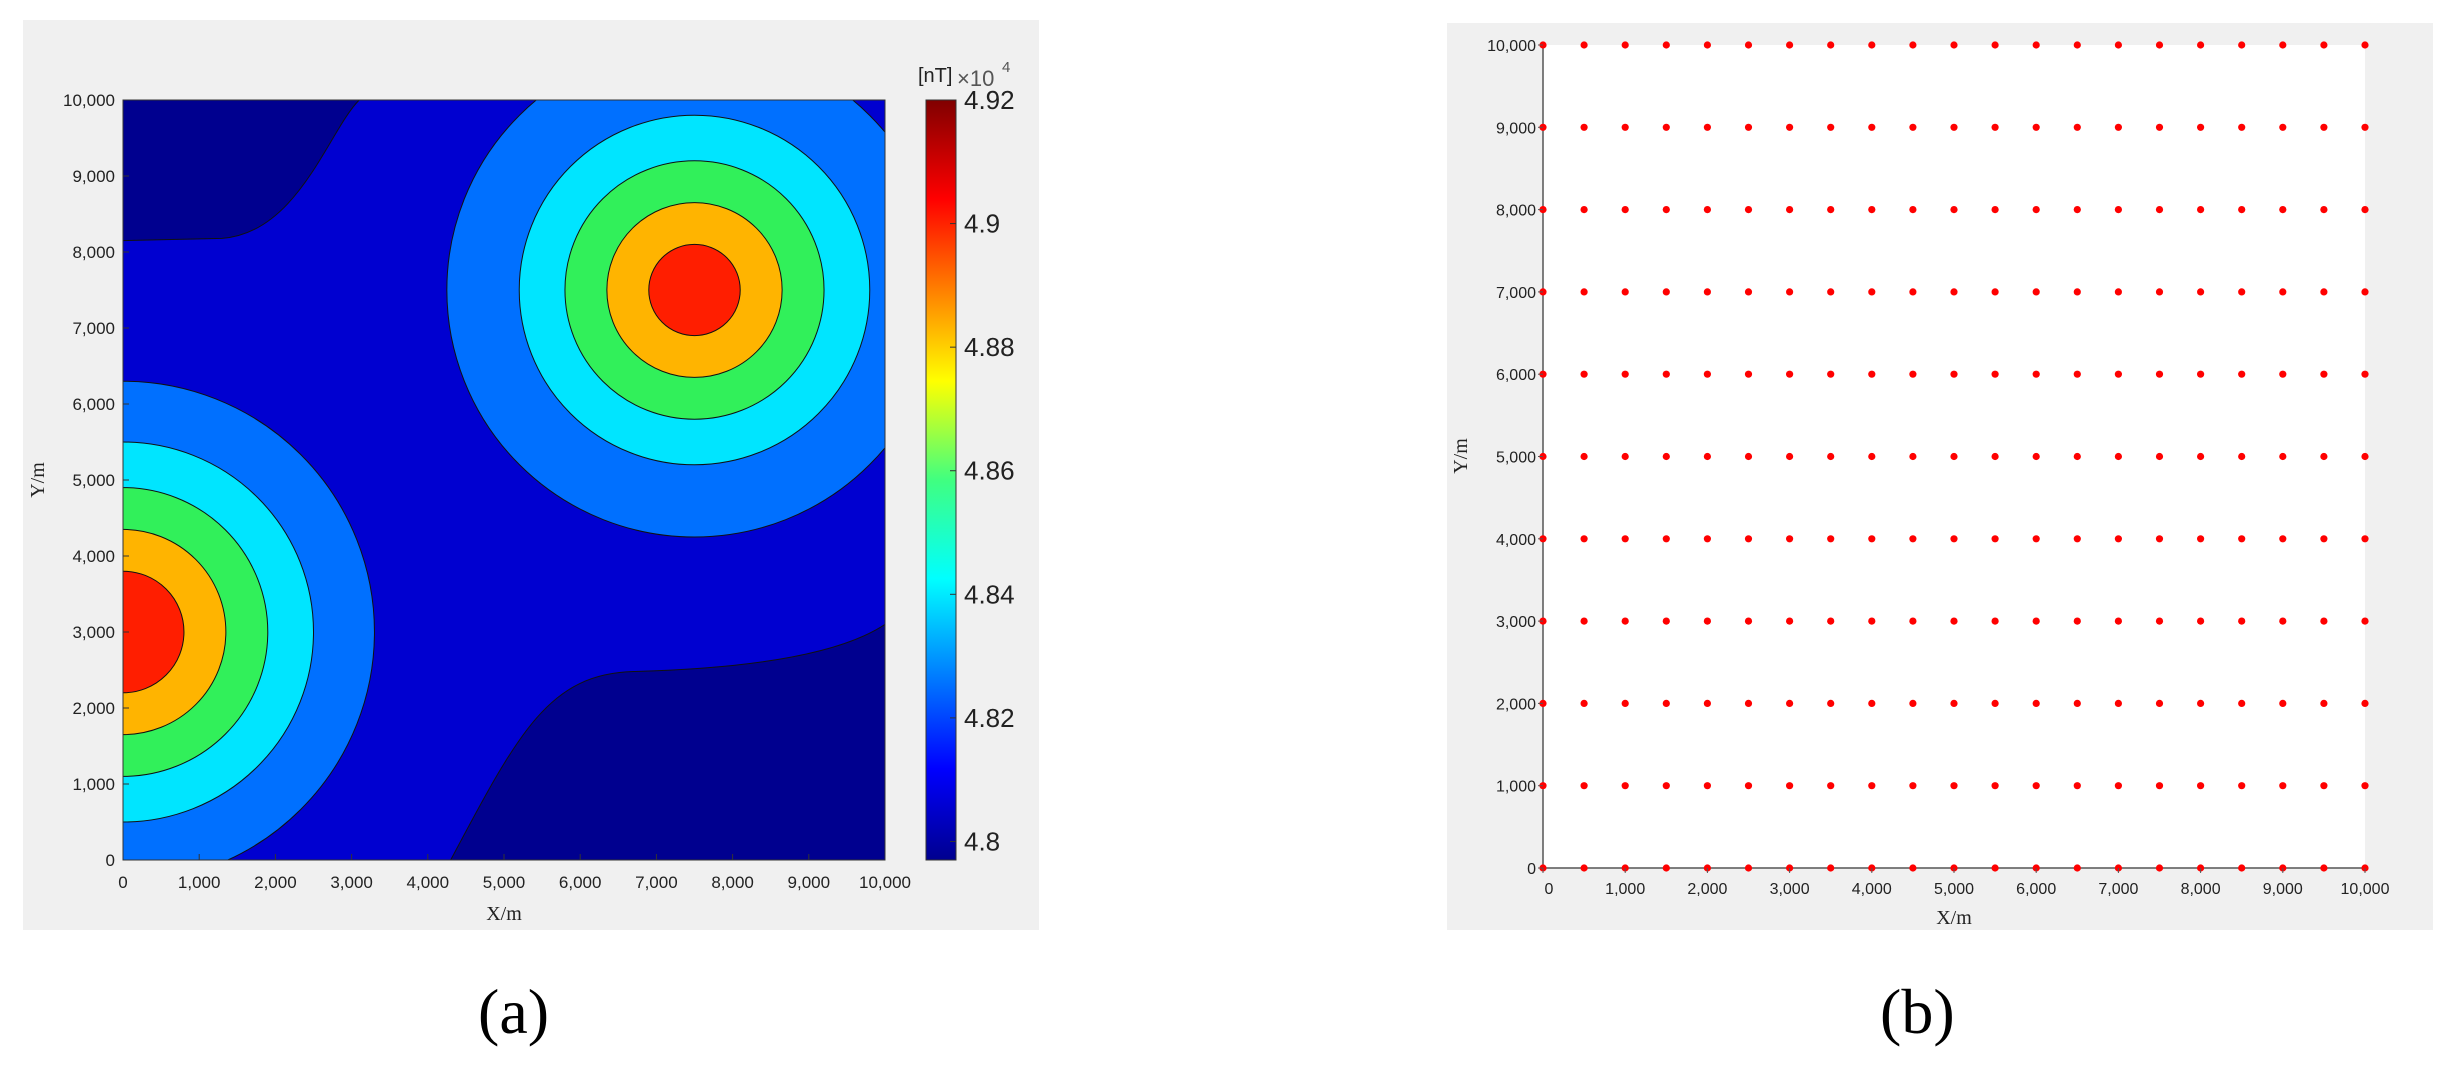  I want to click on y-tick-label: 4,000, so click(93, 556).